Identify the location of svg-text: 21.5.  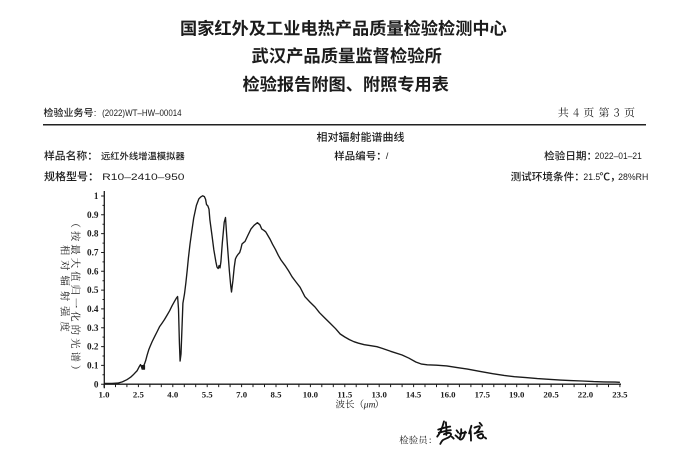
(591, 177).